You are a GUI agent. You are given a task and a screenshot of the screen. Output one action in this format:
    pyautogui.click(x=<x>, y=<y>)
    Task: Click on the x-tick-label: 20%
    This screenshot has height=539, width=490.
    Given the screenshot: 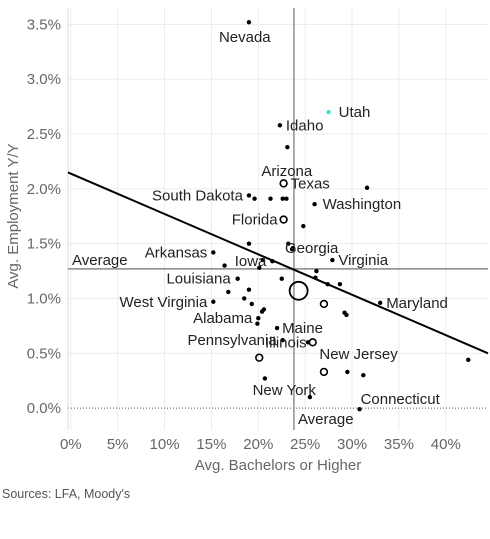 What is the action you would take?
    pyautogui.click(x=258, y=444)
    